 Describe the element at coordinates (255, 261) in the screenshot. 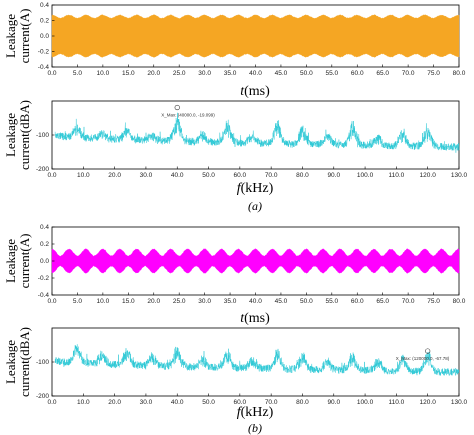

I see `time-waveform-b` at that location.